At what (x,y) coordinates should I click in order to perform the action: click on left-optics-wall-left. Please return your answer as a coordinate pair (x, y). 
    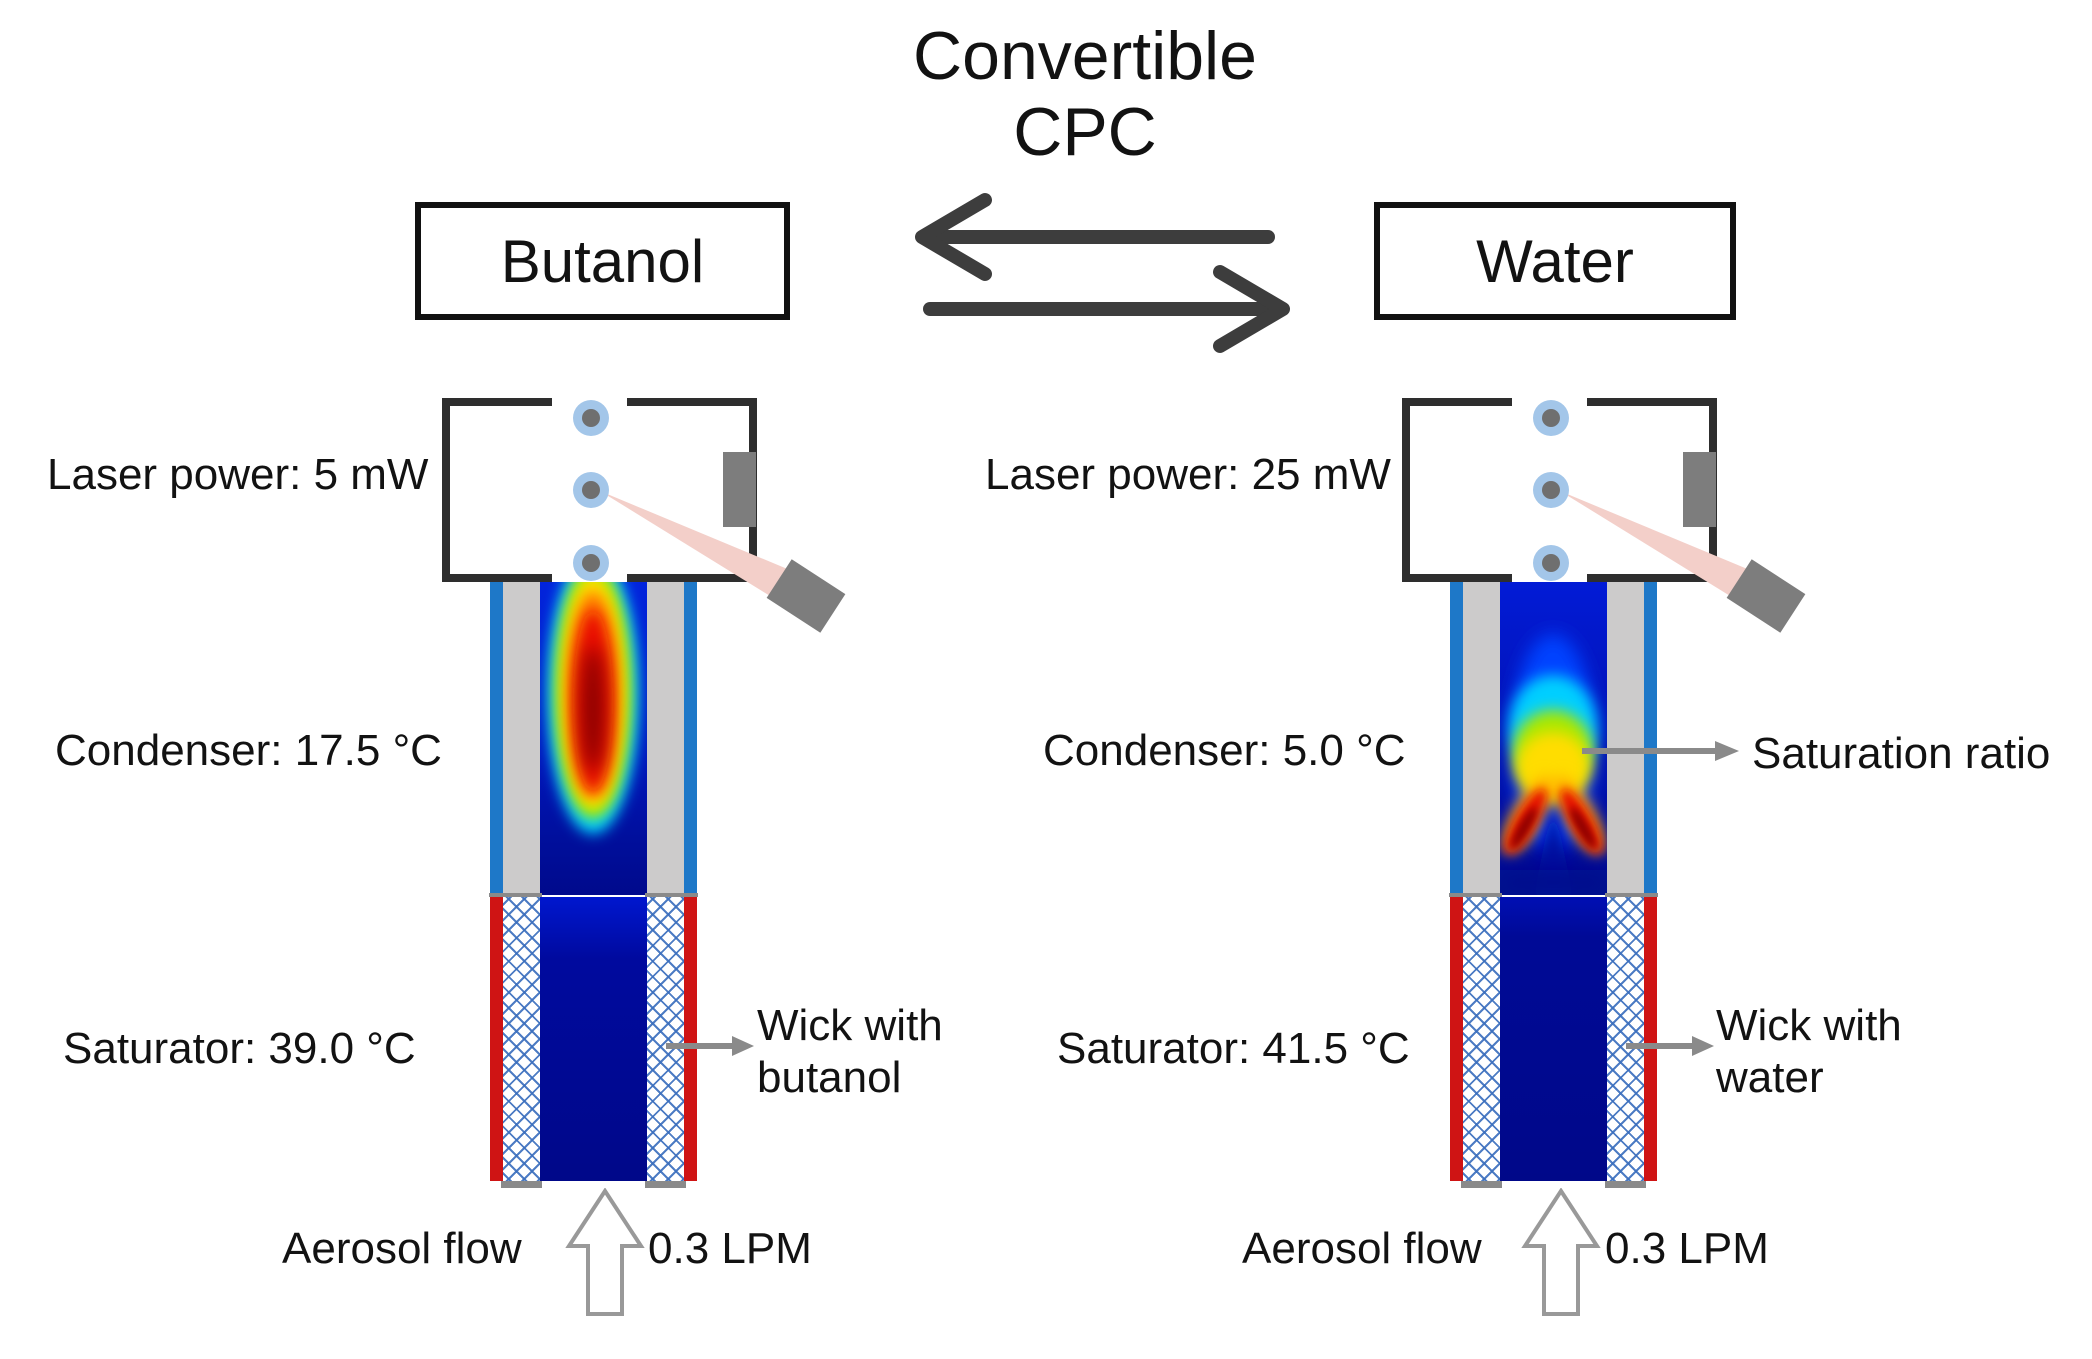
    Looking at the image, I should click on (446, 490).